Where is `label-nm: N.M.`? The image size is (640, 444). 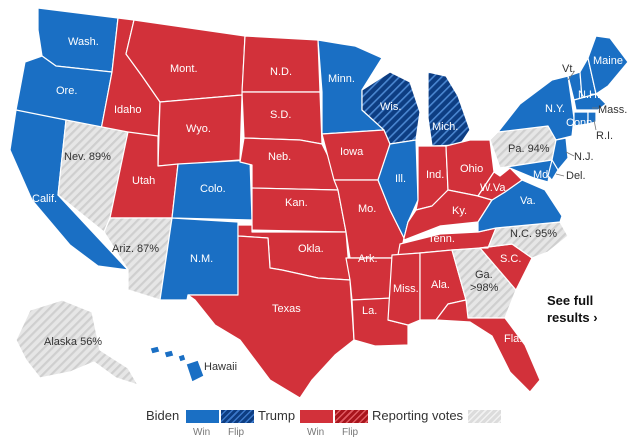 label-nm: N.M. is located at coordinates (201, 259).